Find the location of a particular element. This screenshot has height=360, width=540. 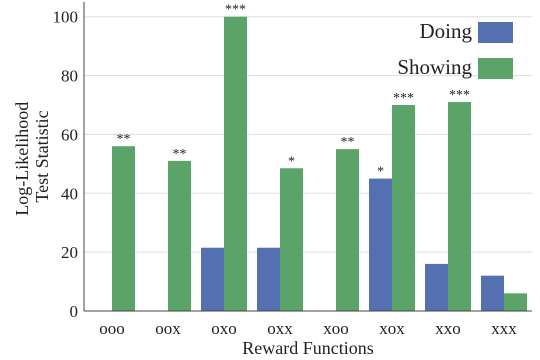

bar-showing-xoo is located at coordinates (347, 230).